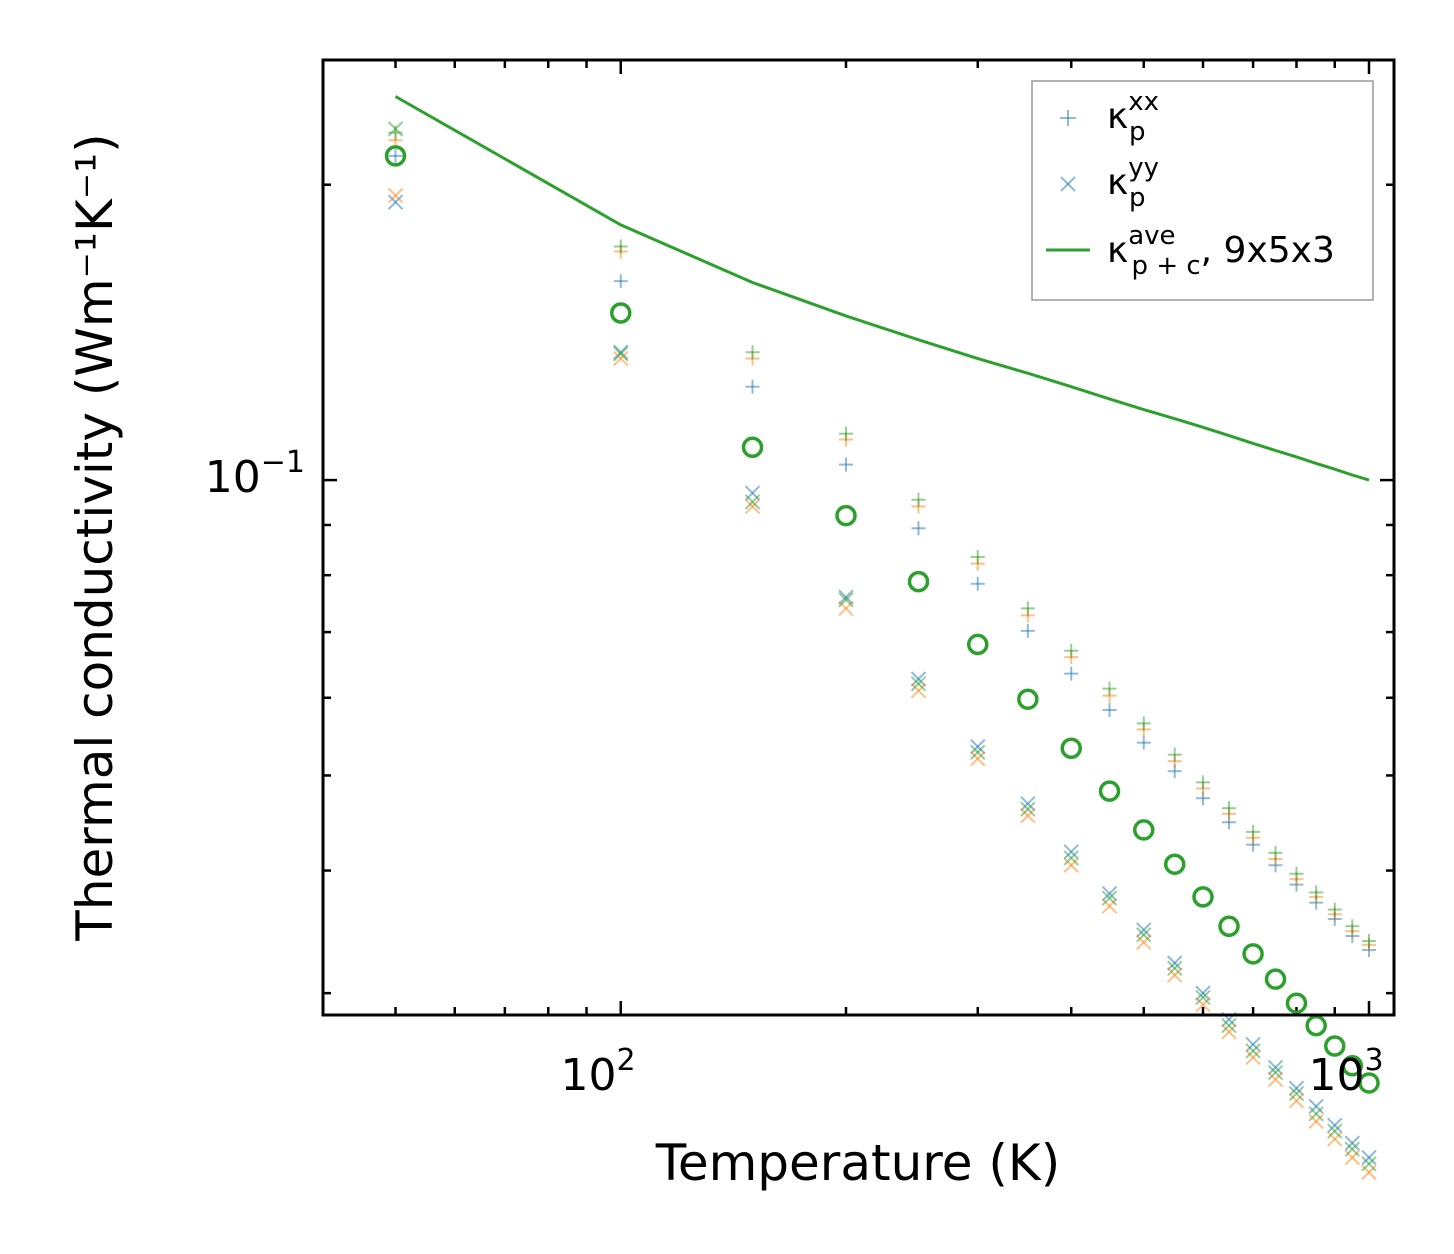 Image resolution: width=1454 pixels, height=1254 pixels. Describe the element at coordinates (857, 1163) in the screenshot. I see `x-axis-label: Temperature (K)` at that location.